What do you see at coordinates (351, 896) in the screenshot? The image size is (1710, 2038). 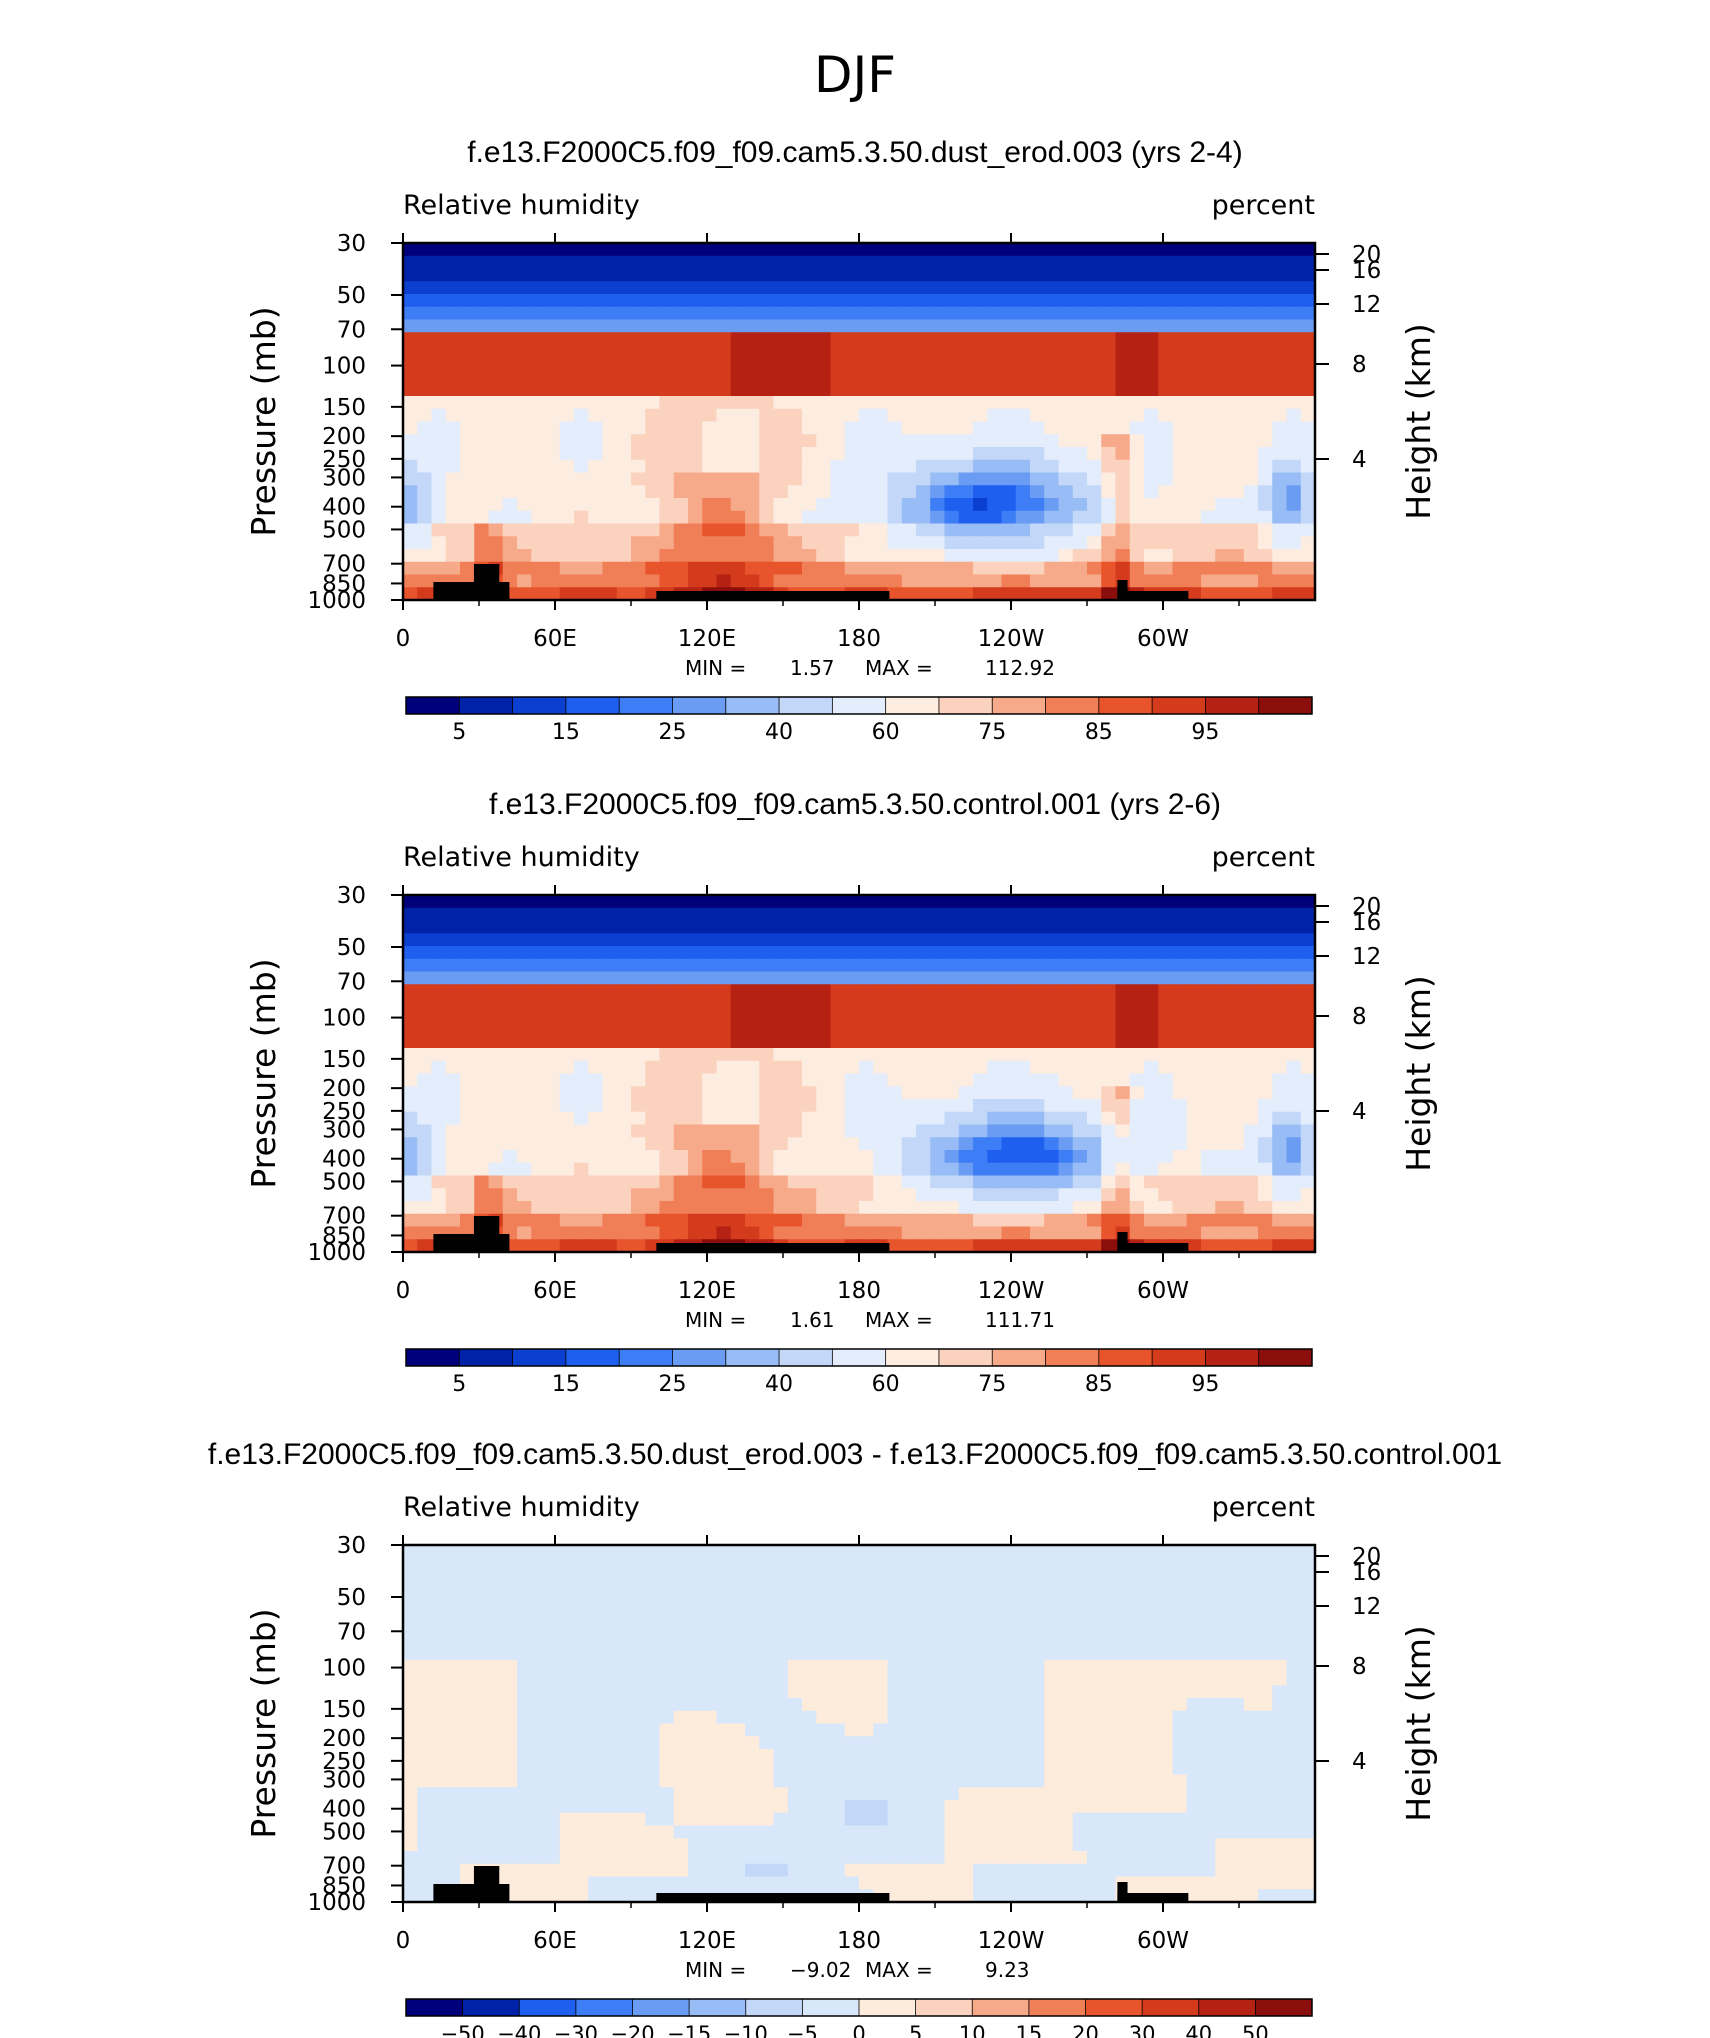 I see `y-tick-label: 30` at bounding box center [351, 896].